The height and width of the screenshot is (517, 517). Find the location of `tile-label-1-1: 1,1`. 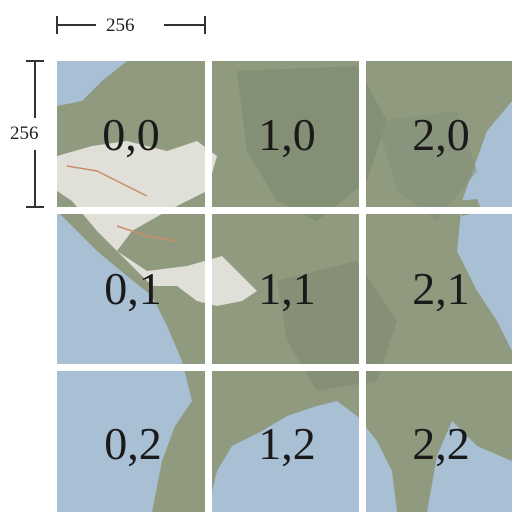

tile-label-1-1: 1,1 is located at coordinates (287, 288).